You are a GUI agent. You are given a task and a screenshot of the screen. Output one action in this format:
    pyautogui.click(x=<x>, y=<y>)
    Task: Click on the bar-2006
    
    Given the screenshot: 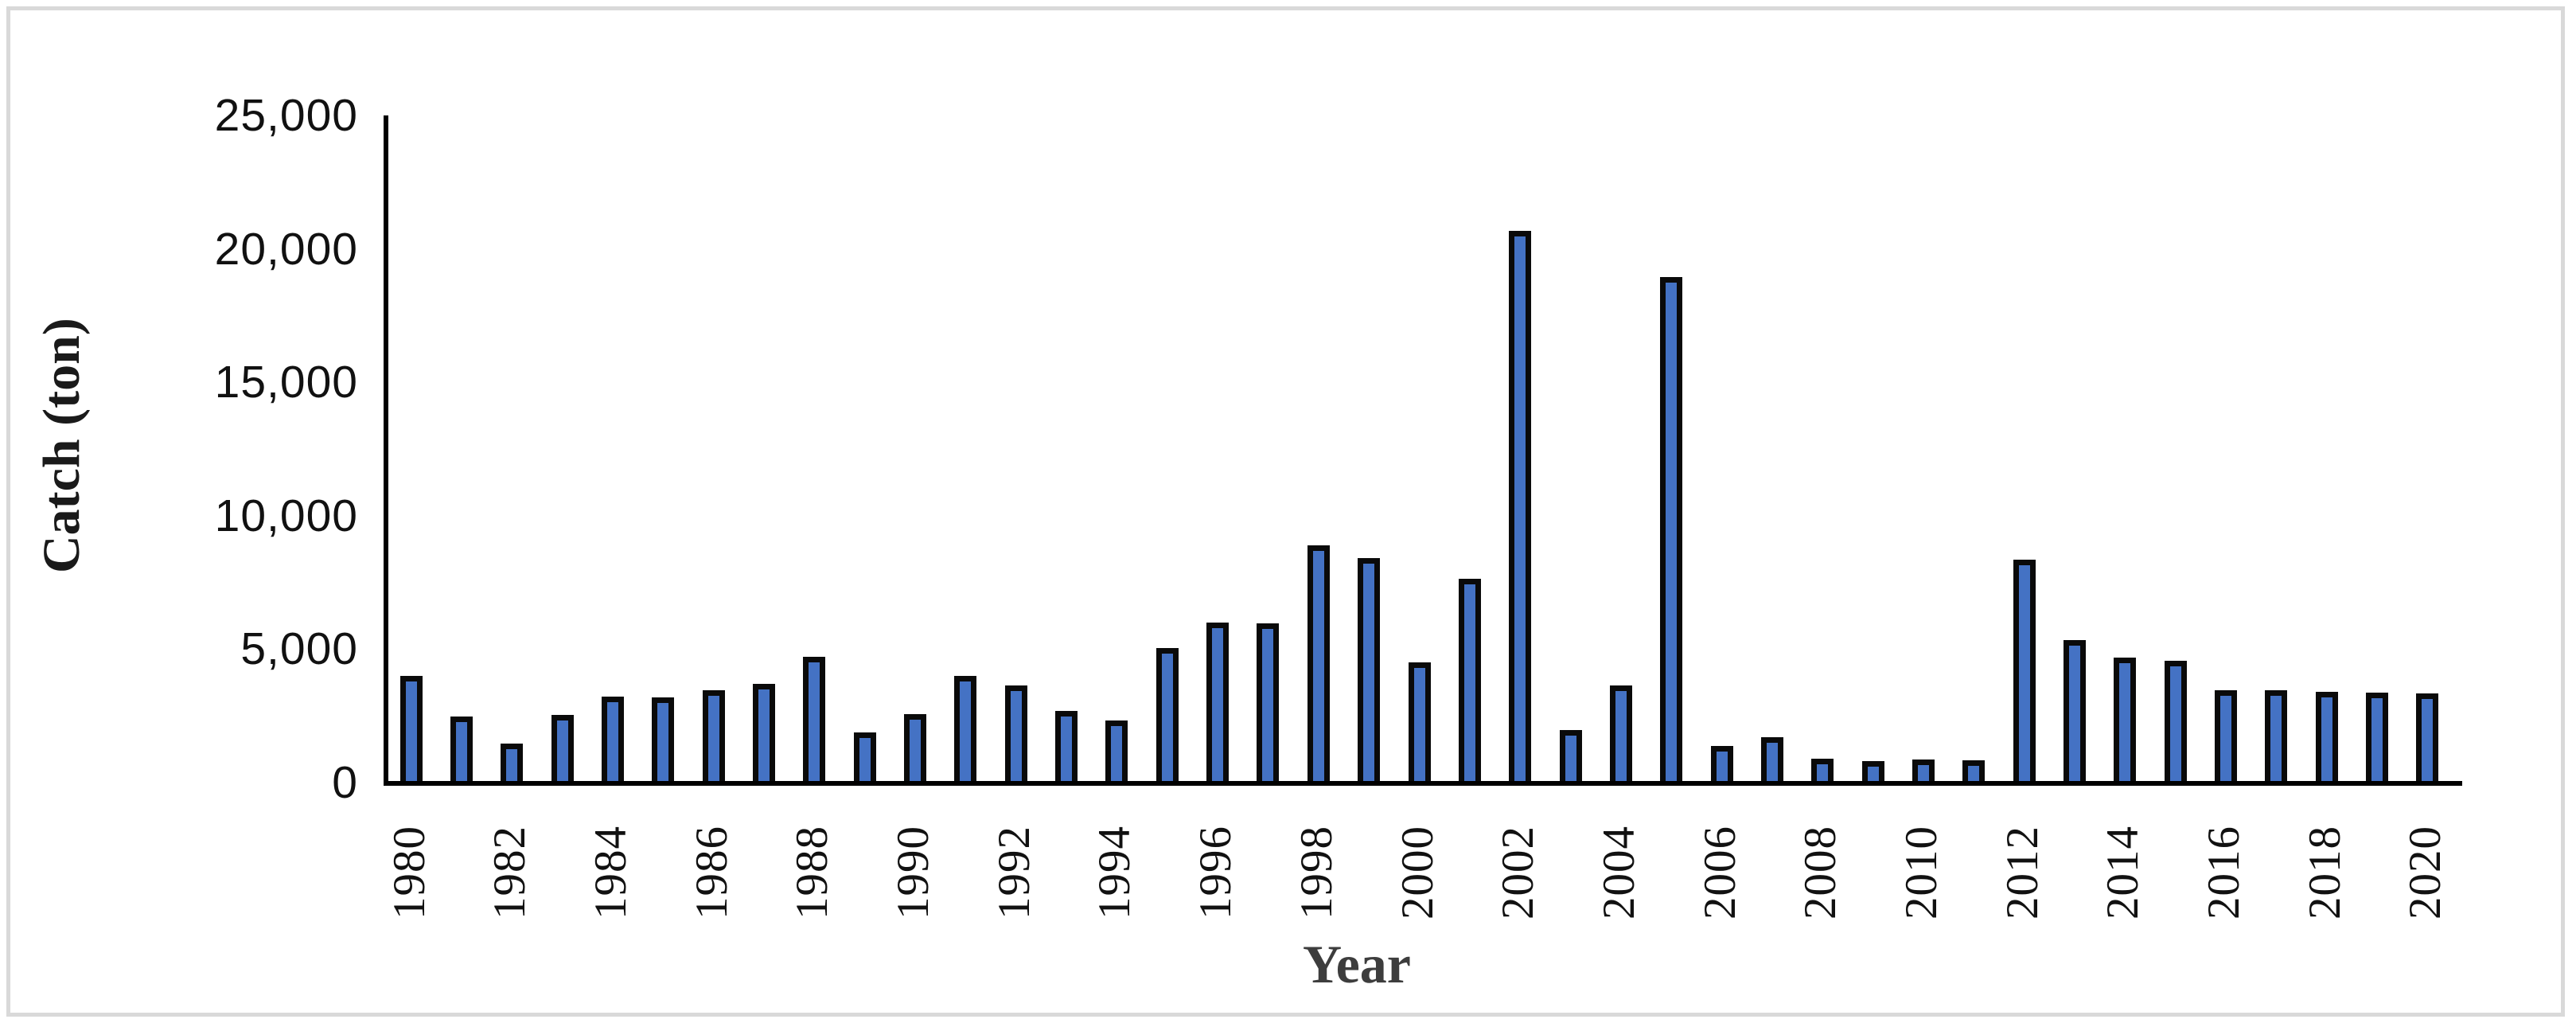 What is the action you would take?
    pyautogui.click(x=1722, y=764)
    